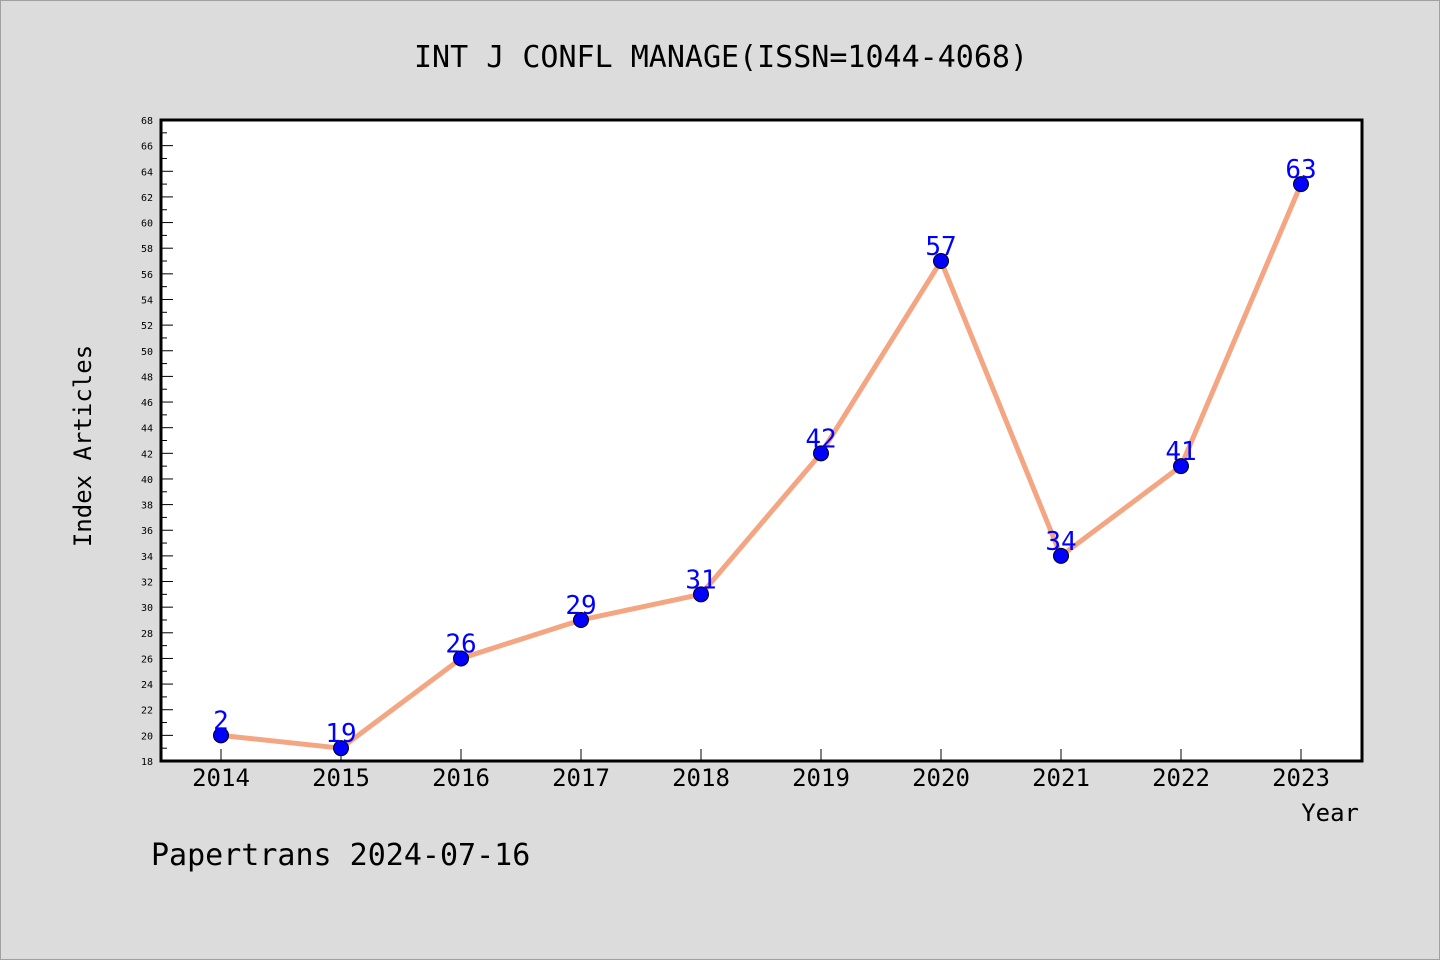  I want to click on x-tick-label: 2019, so click(821, 778).